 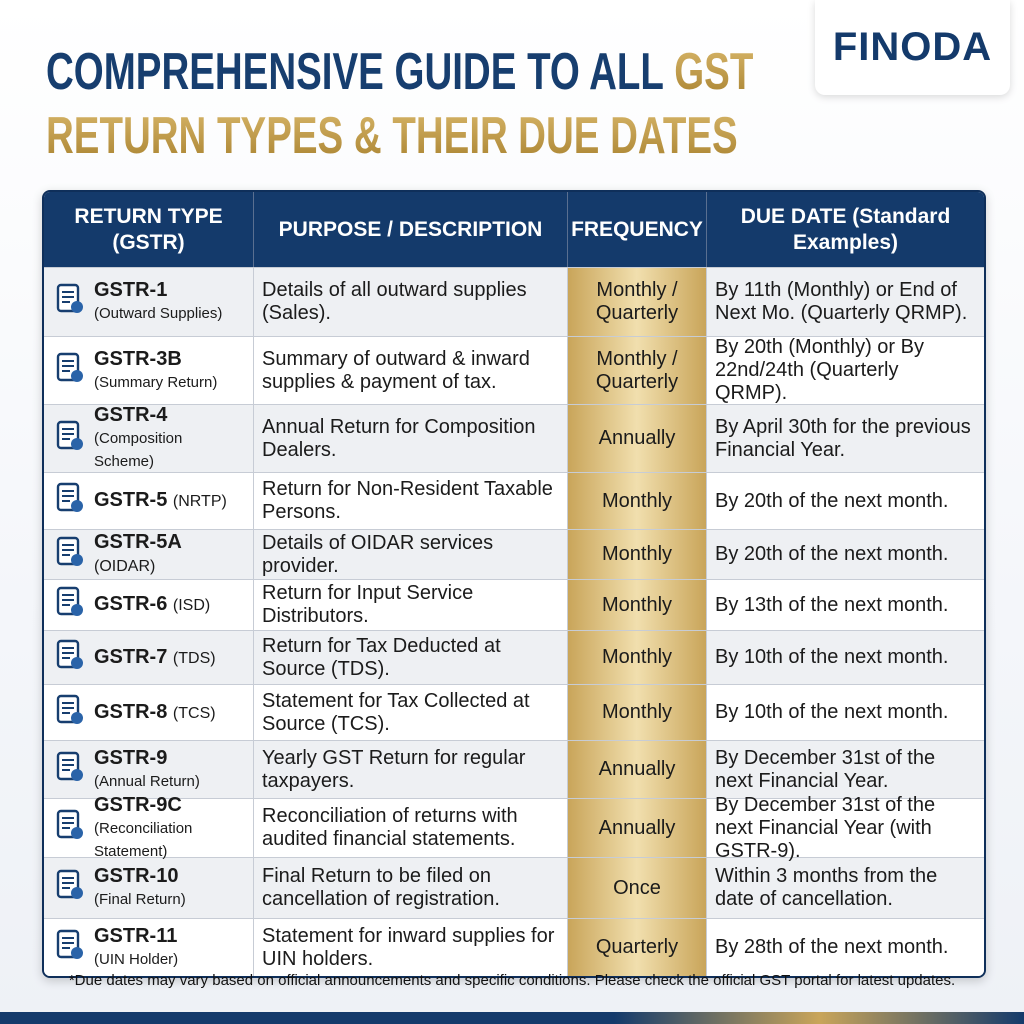 What do you see at coordinates (411, 657) in the screenshot?
I see `description: Return for Tax Deducted at Source (TDS).` at bounding box center [411, 657].